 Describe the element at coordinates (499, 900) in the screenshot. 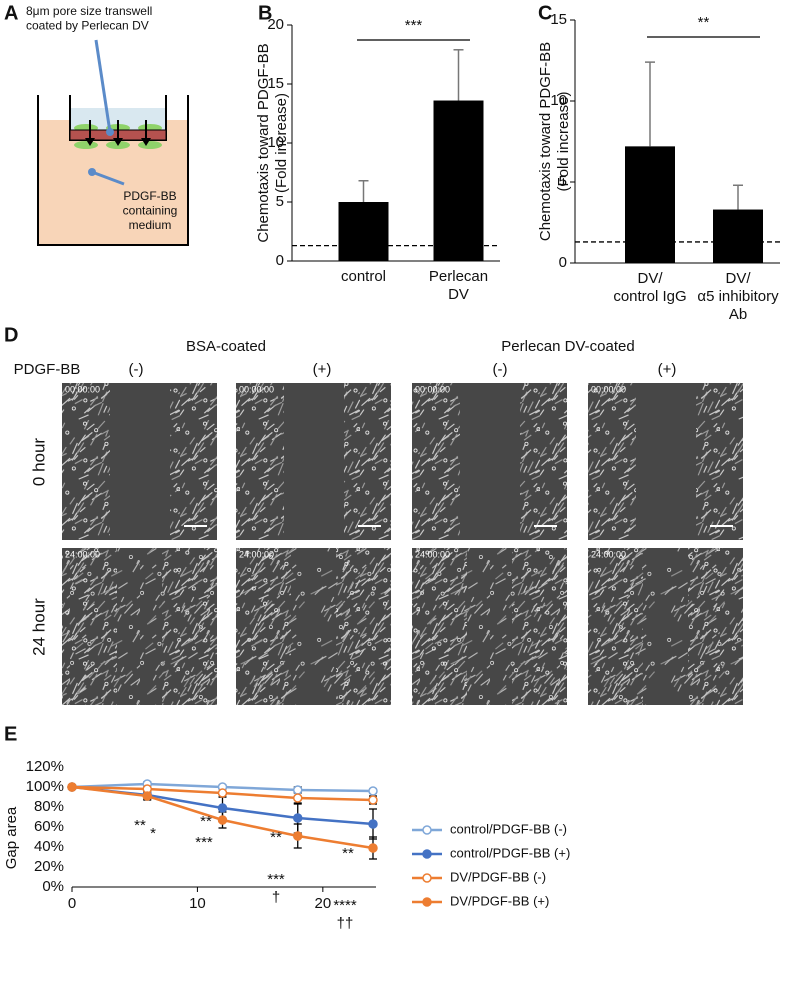

I see `legend-label: DV/PDGF-BB (+)` at that location.